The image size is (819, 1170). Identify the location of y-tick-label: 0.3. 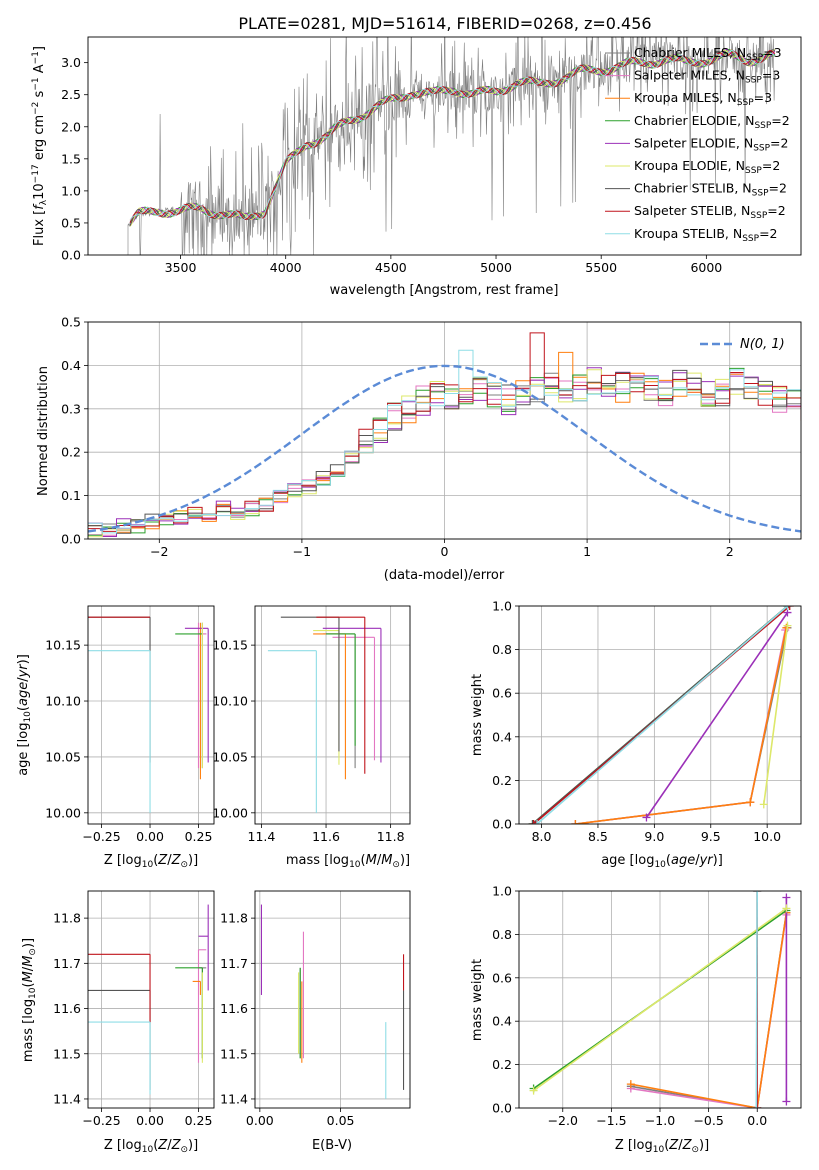
(71, 408).